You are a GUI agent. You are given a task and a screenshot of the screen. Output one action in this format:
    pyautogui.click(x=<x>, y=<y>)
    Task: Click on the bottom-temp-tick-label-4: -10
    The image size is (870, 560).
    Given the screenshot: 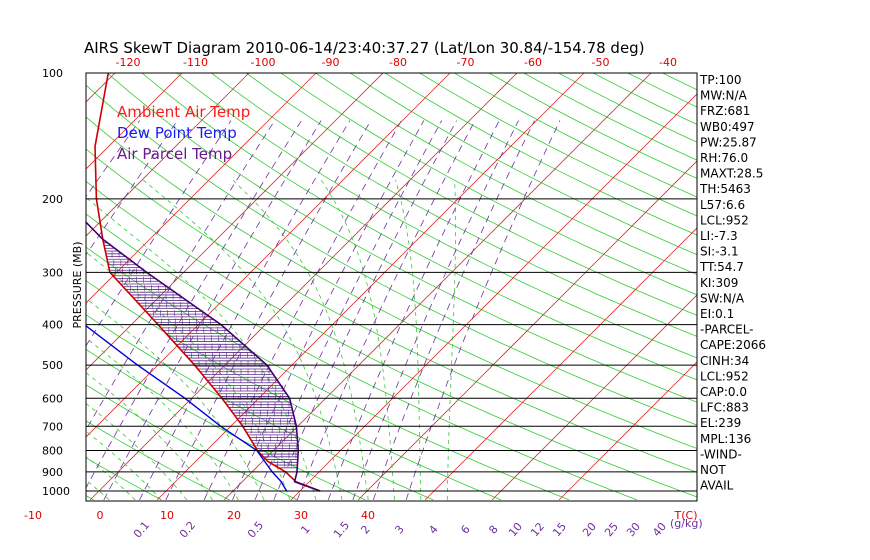 What is the action you would take?
    pyautogui.click(x=33, y=515)
    